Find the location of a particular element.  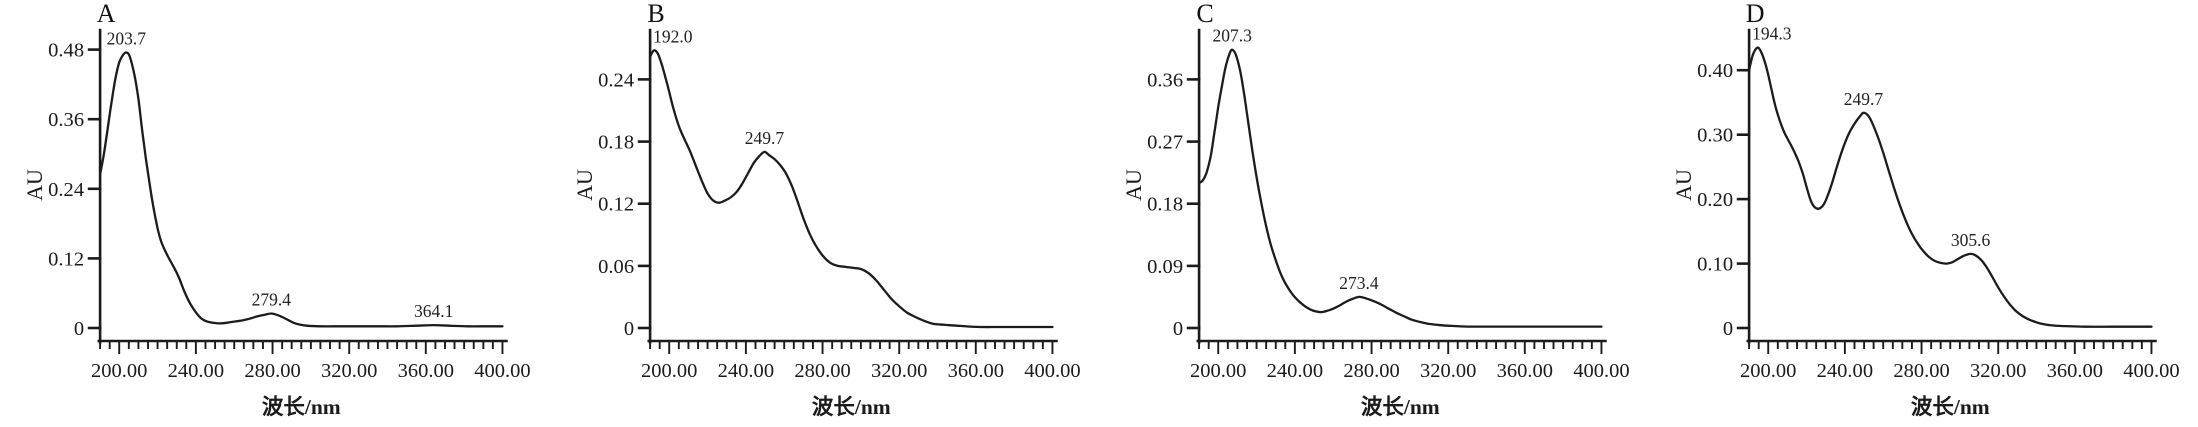

peak-label-273.4: 273.4 is located at coordinates (1359, 283).